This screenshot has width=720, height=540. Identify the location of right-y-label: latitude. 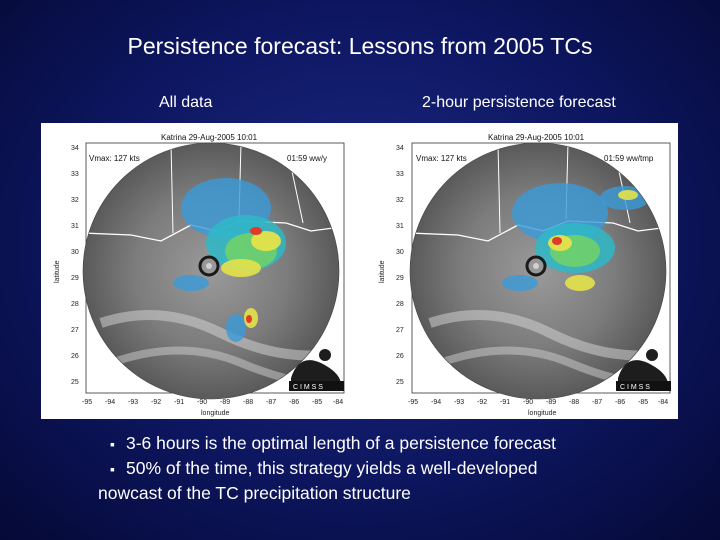
(382, 271).